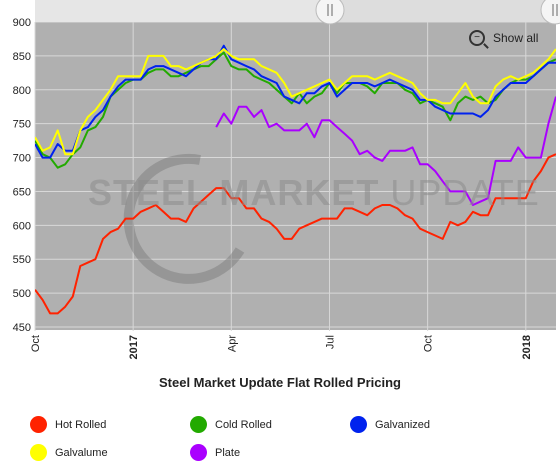  Describe the element at coordinates (22, 226) in the screenshot. I see `y-tick-label: 600` at that location.